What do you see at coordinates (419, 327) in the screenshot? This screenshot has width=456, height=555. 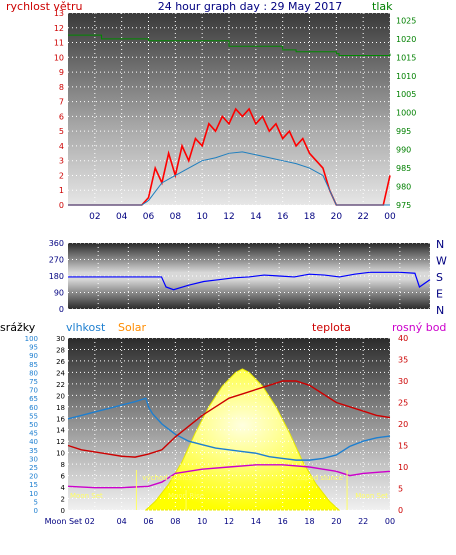 I see `dewpoint-label: rosný bod` at bounding box center [419, 327].